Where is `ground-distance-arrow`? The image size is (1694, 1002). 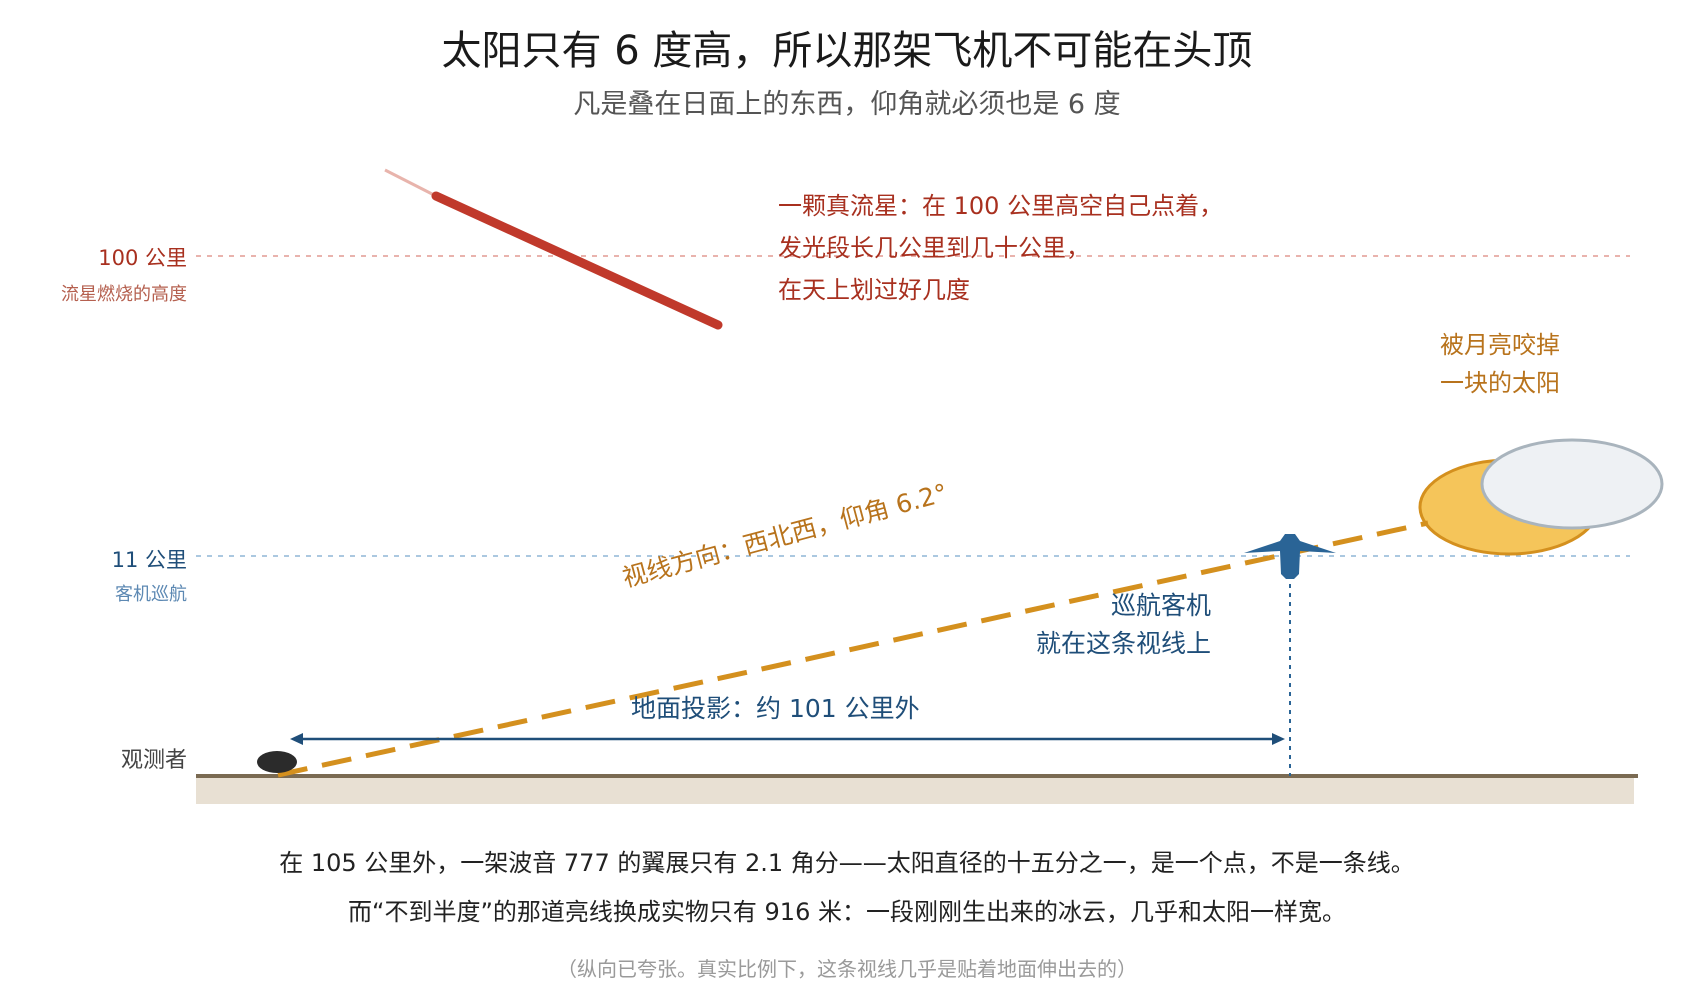
ground-distance-arrow is located at coordinates (787, 739).